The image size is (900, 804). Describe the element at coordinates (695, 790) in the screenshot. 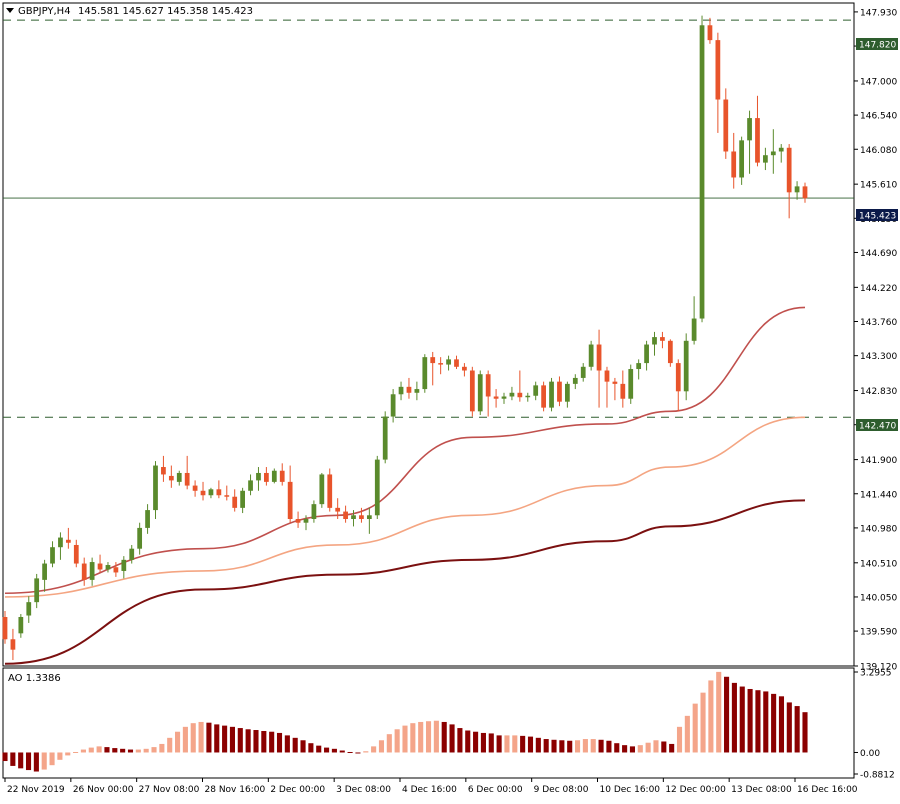

I see `time-tick-label: 12 Dec 00:00` at that location.